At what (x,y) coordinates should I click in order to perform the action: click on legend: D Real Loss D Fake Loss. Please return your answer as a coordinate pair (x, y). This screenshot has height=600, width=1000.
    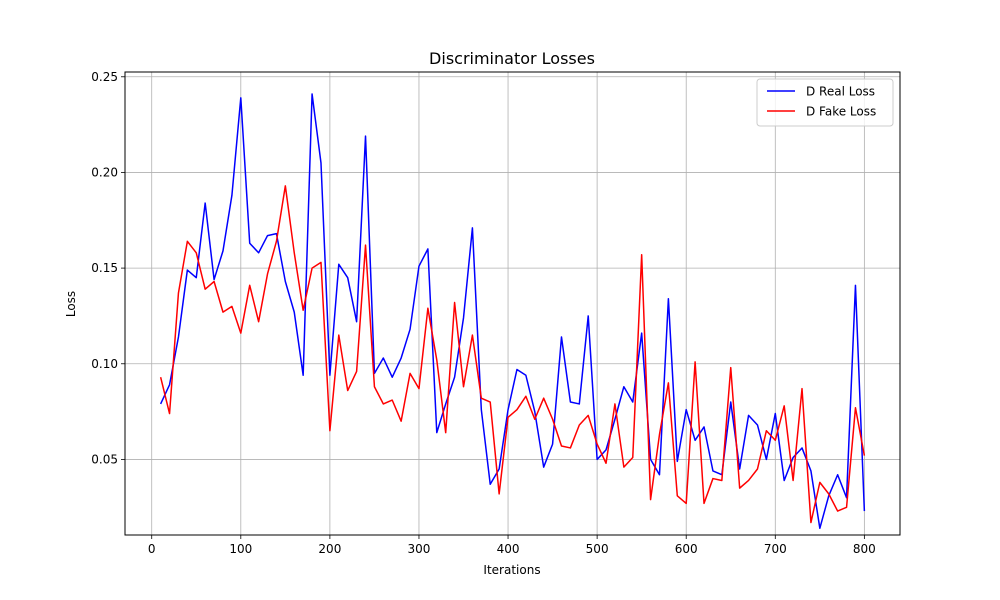
    Looking at the image, I should click on (825, 102).